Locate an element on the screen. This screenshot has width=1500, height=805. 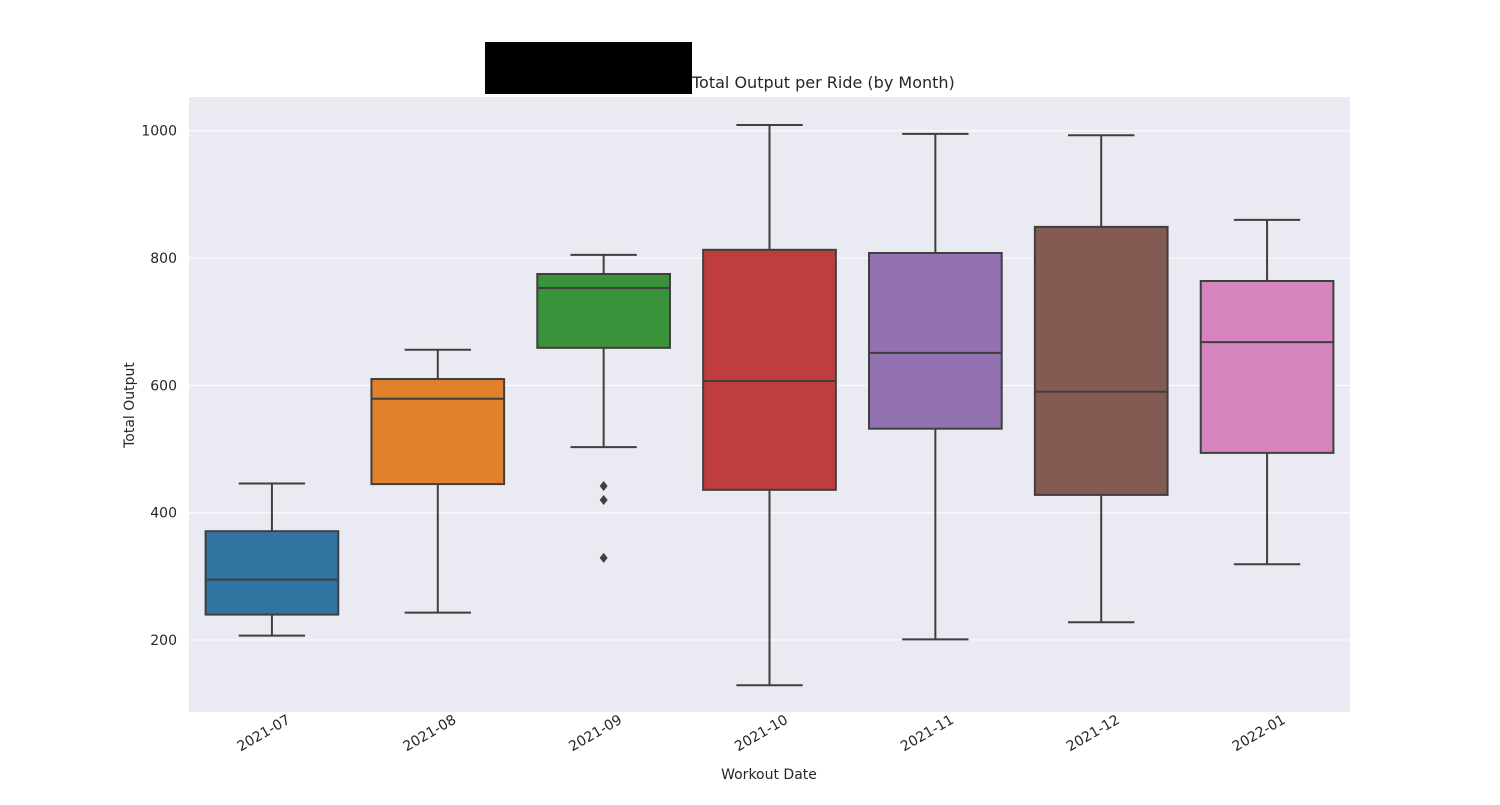
redaction-block is located at coordinates (588, 68).